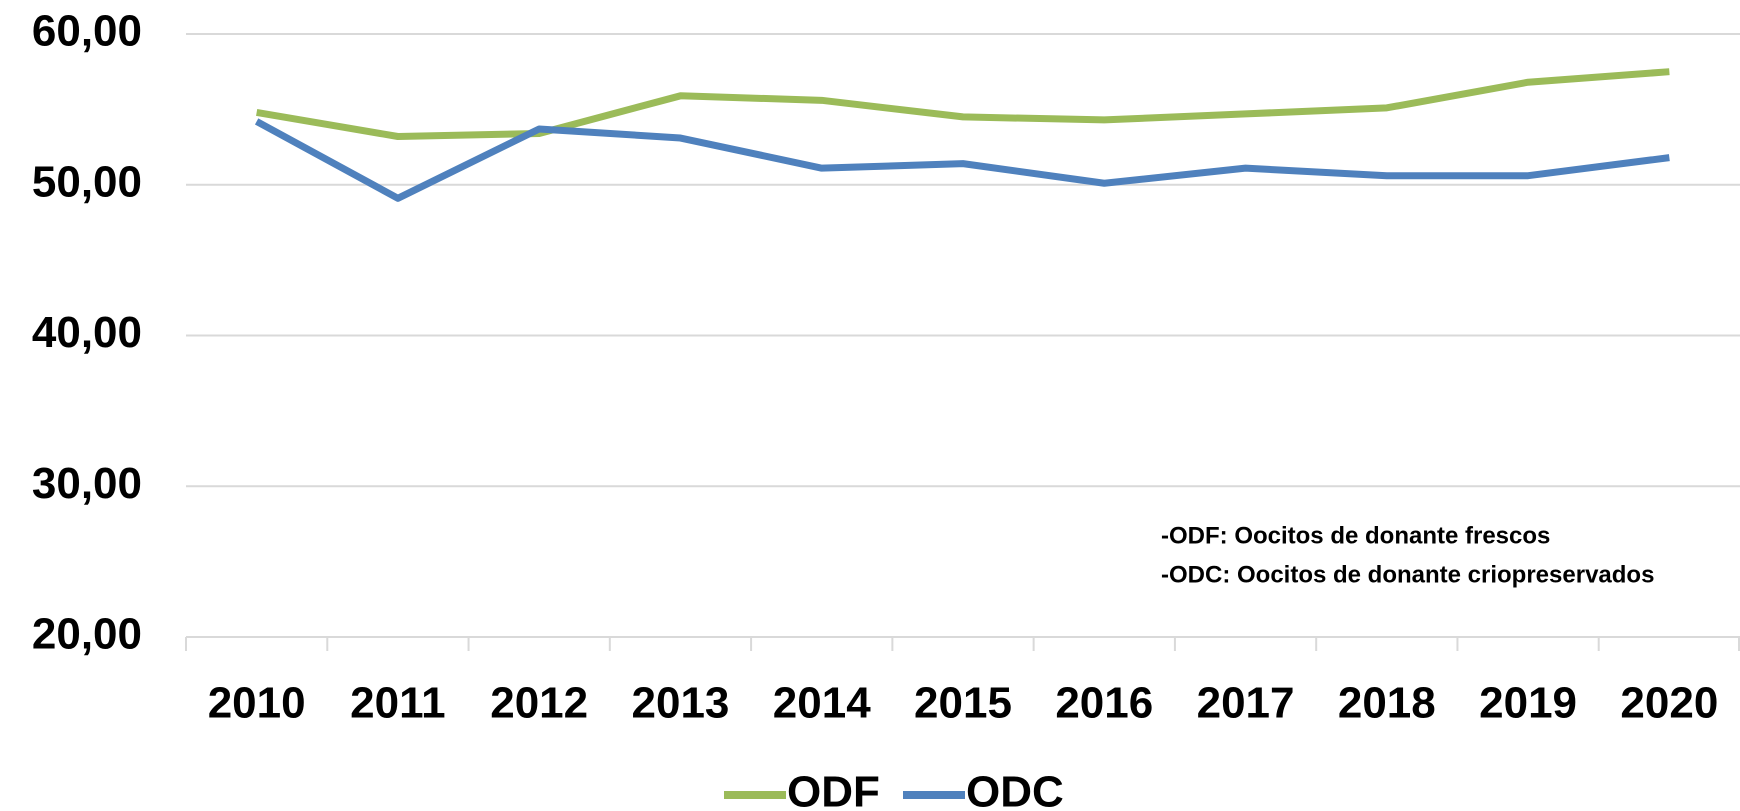 This screenshot has height=811, width=1740. Describe the element at coordinates (822, 703) in the screenshot. I see `x-tick-label: 2014` at that location.